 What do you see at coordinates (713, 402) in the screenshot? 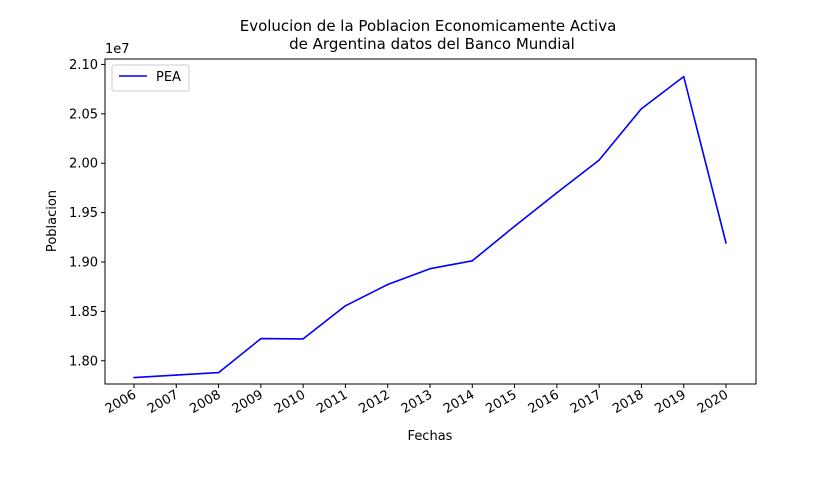
I see `x-tick-label: 2020` at bounding box center [713, 402].